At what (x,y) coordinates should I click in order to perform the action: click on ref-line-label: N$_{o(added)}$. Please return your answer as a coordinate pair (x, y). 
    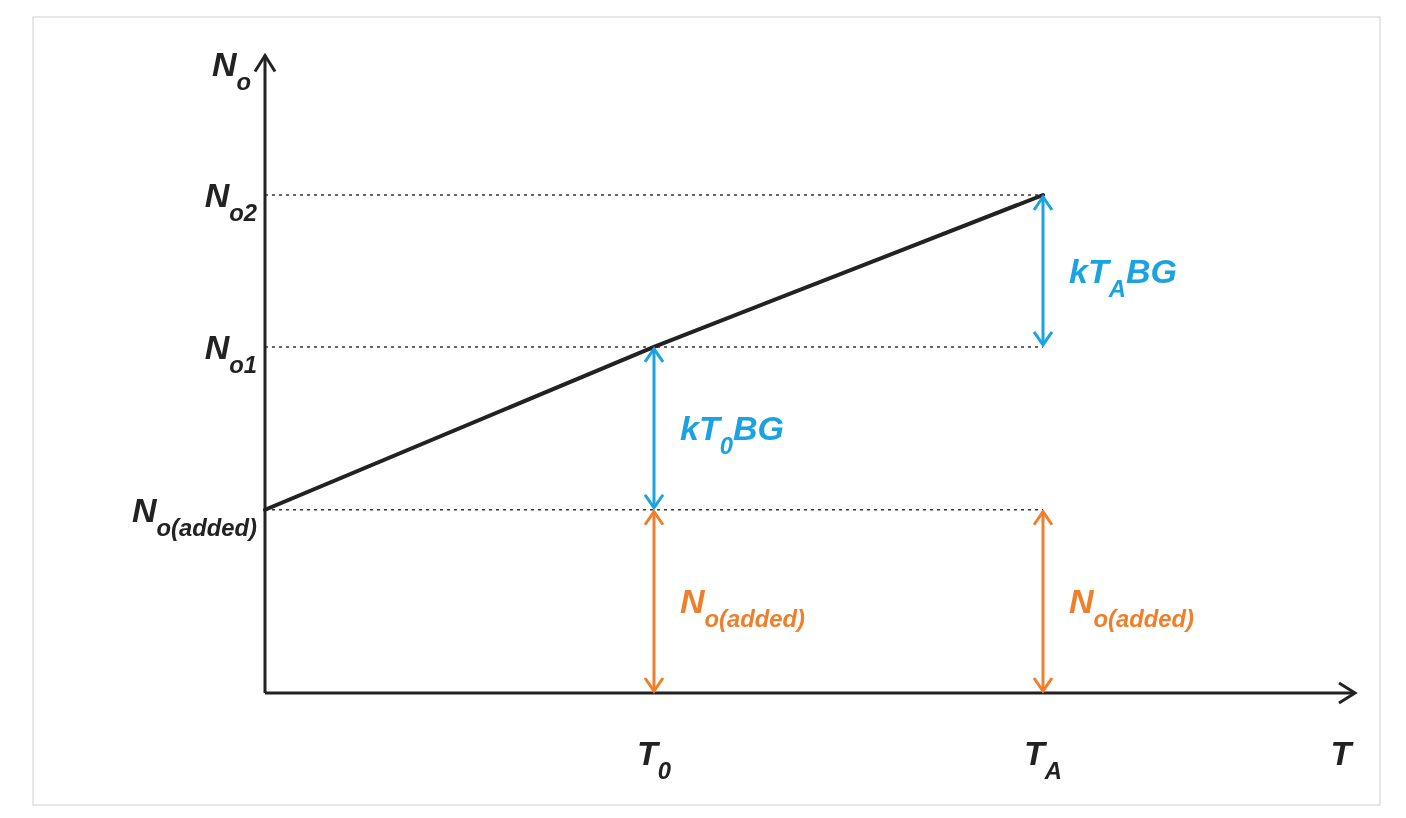
    Looking at the image, I should click on (194, 515).